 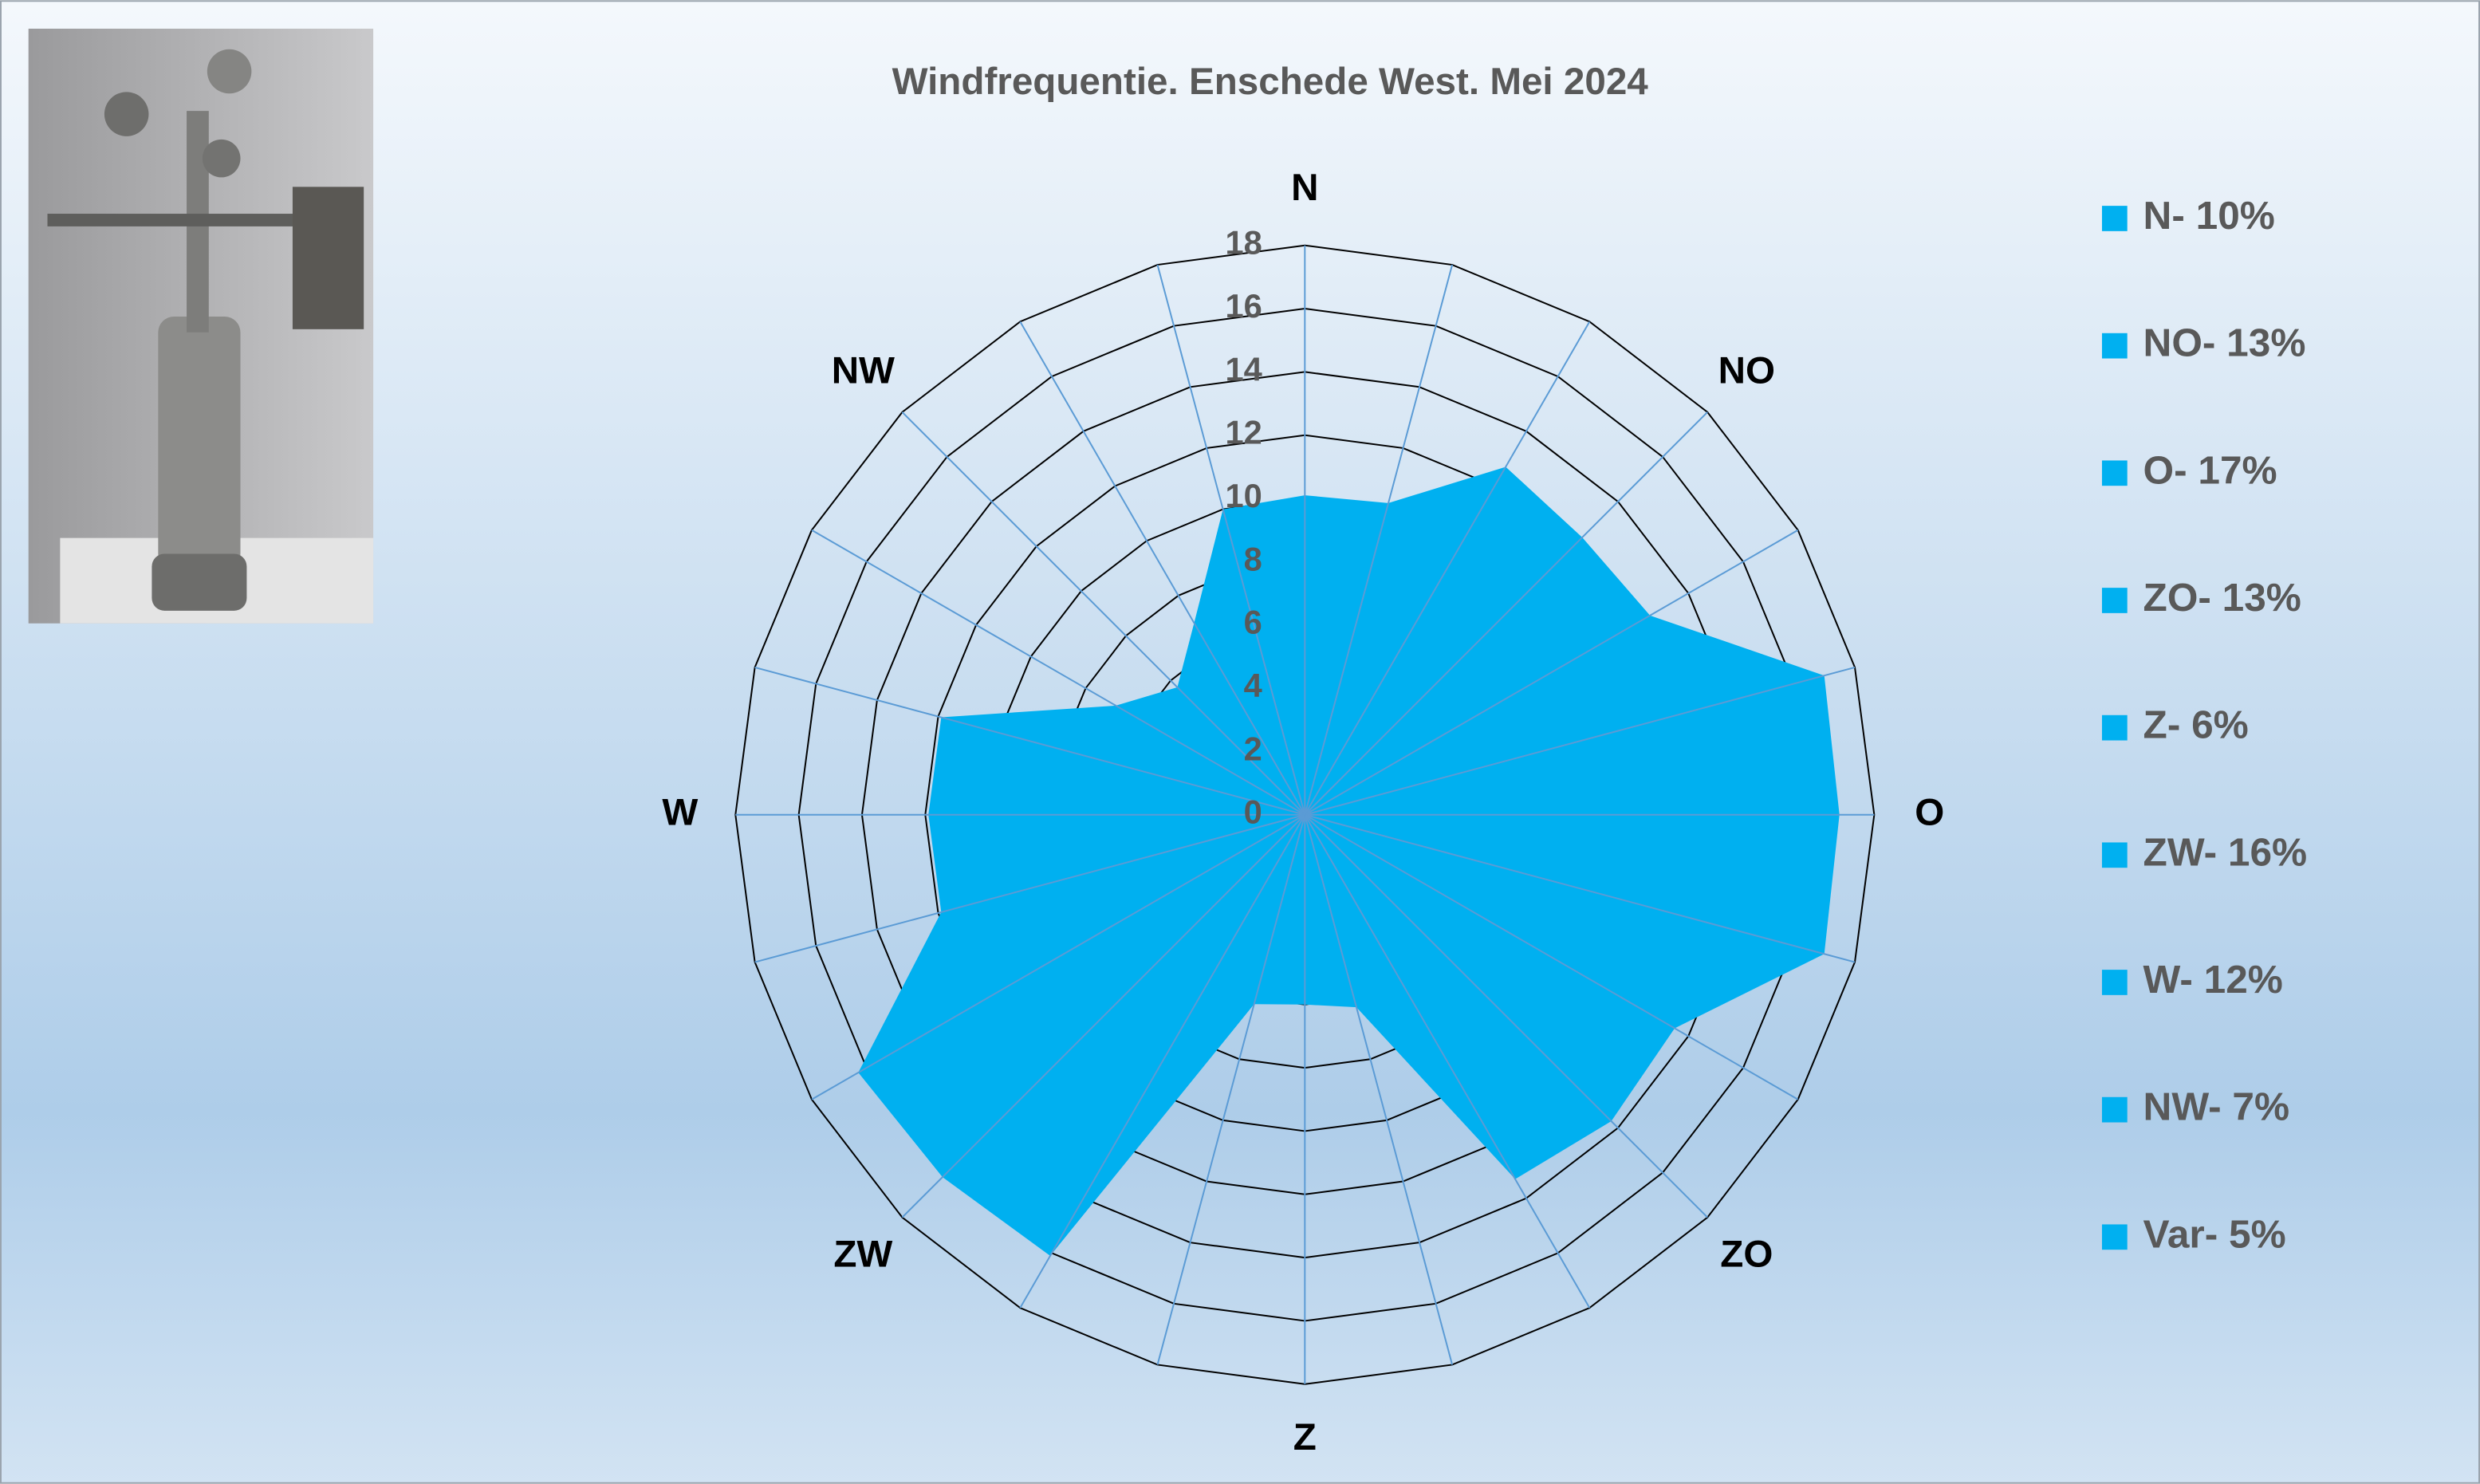 I want to click on legend-label: N- 10%, so click(x=2209, y=216).